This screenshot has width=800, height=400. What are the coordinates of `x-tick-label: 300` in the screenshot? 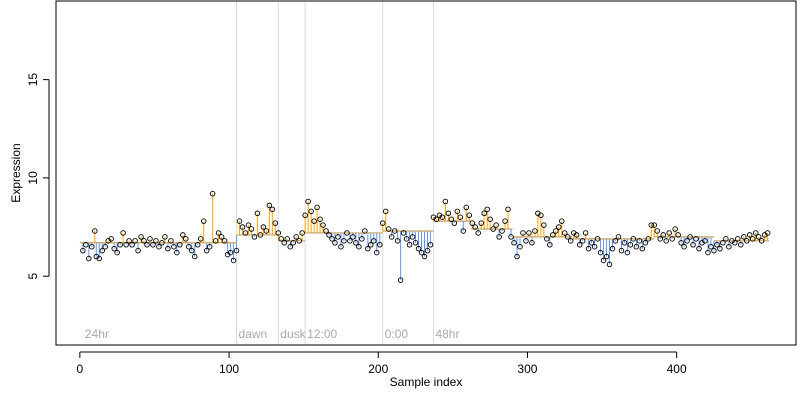 It's located at (527, 369).